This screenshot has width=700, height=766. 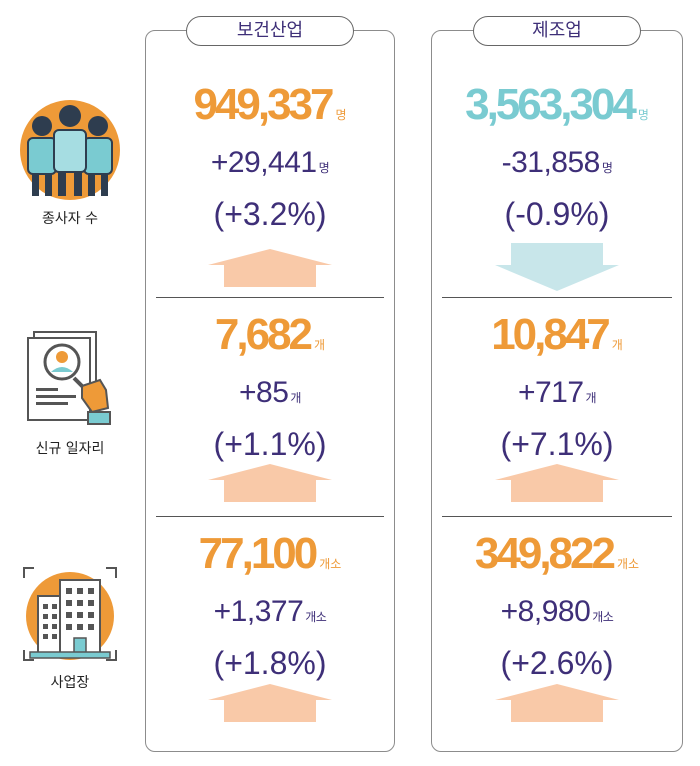 I want to click on health-new-jobs-change: +85 개, so click(x=270, y=392).